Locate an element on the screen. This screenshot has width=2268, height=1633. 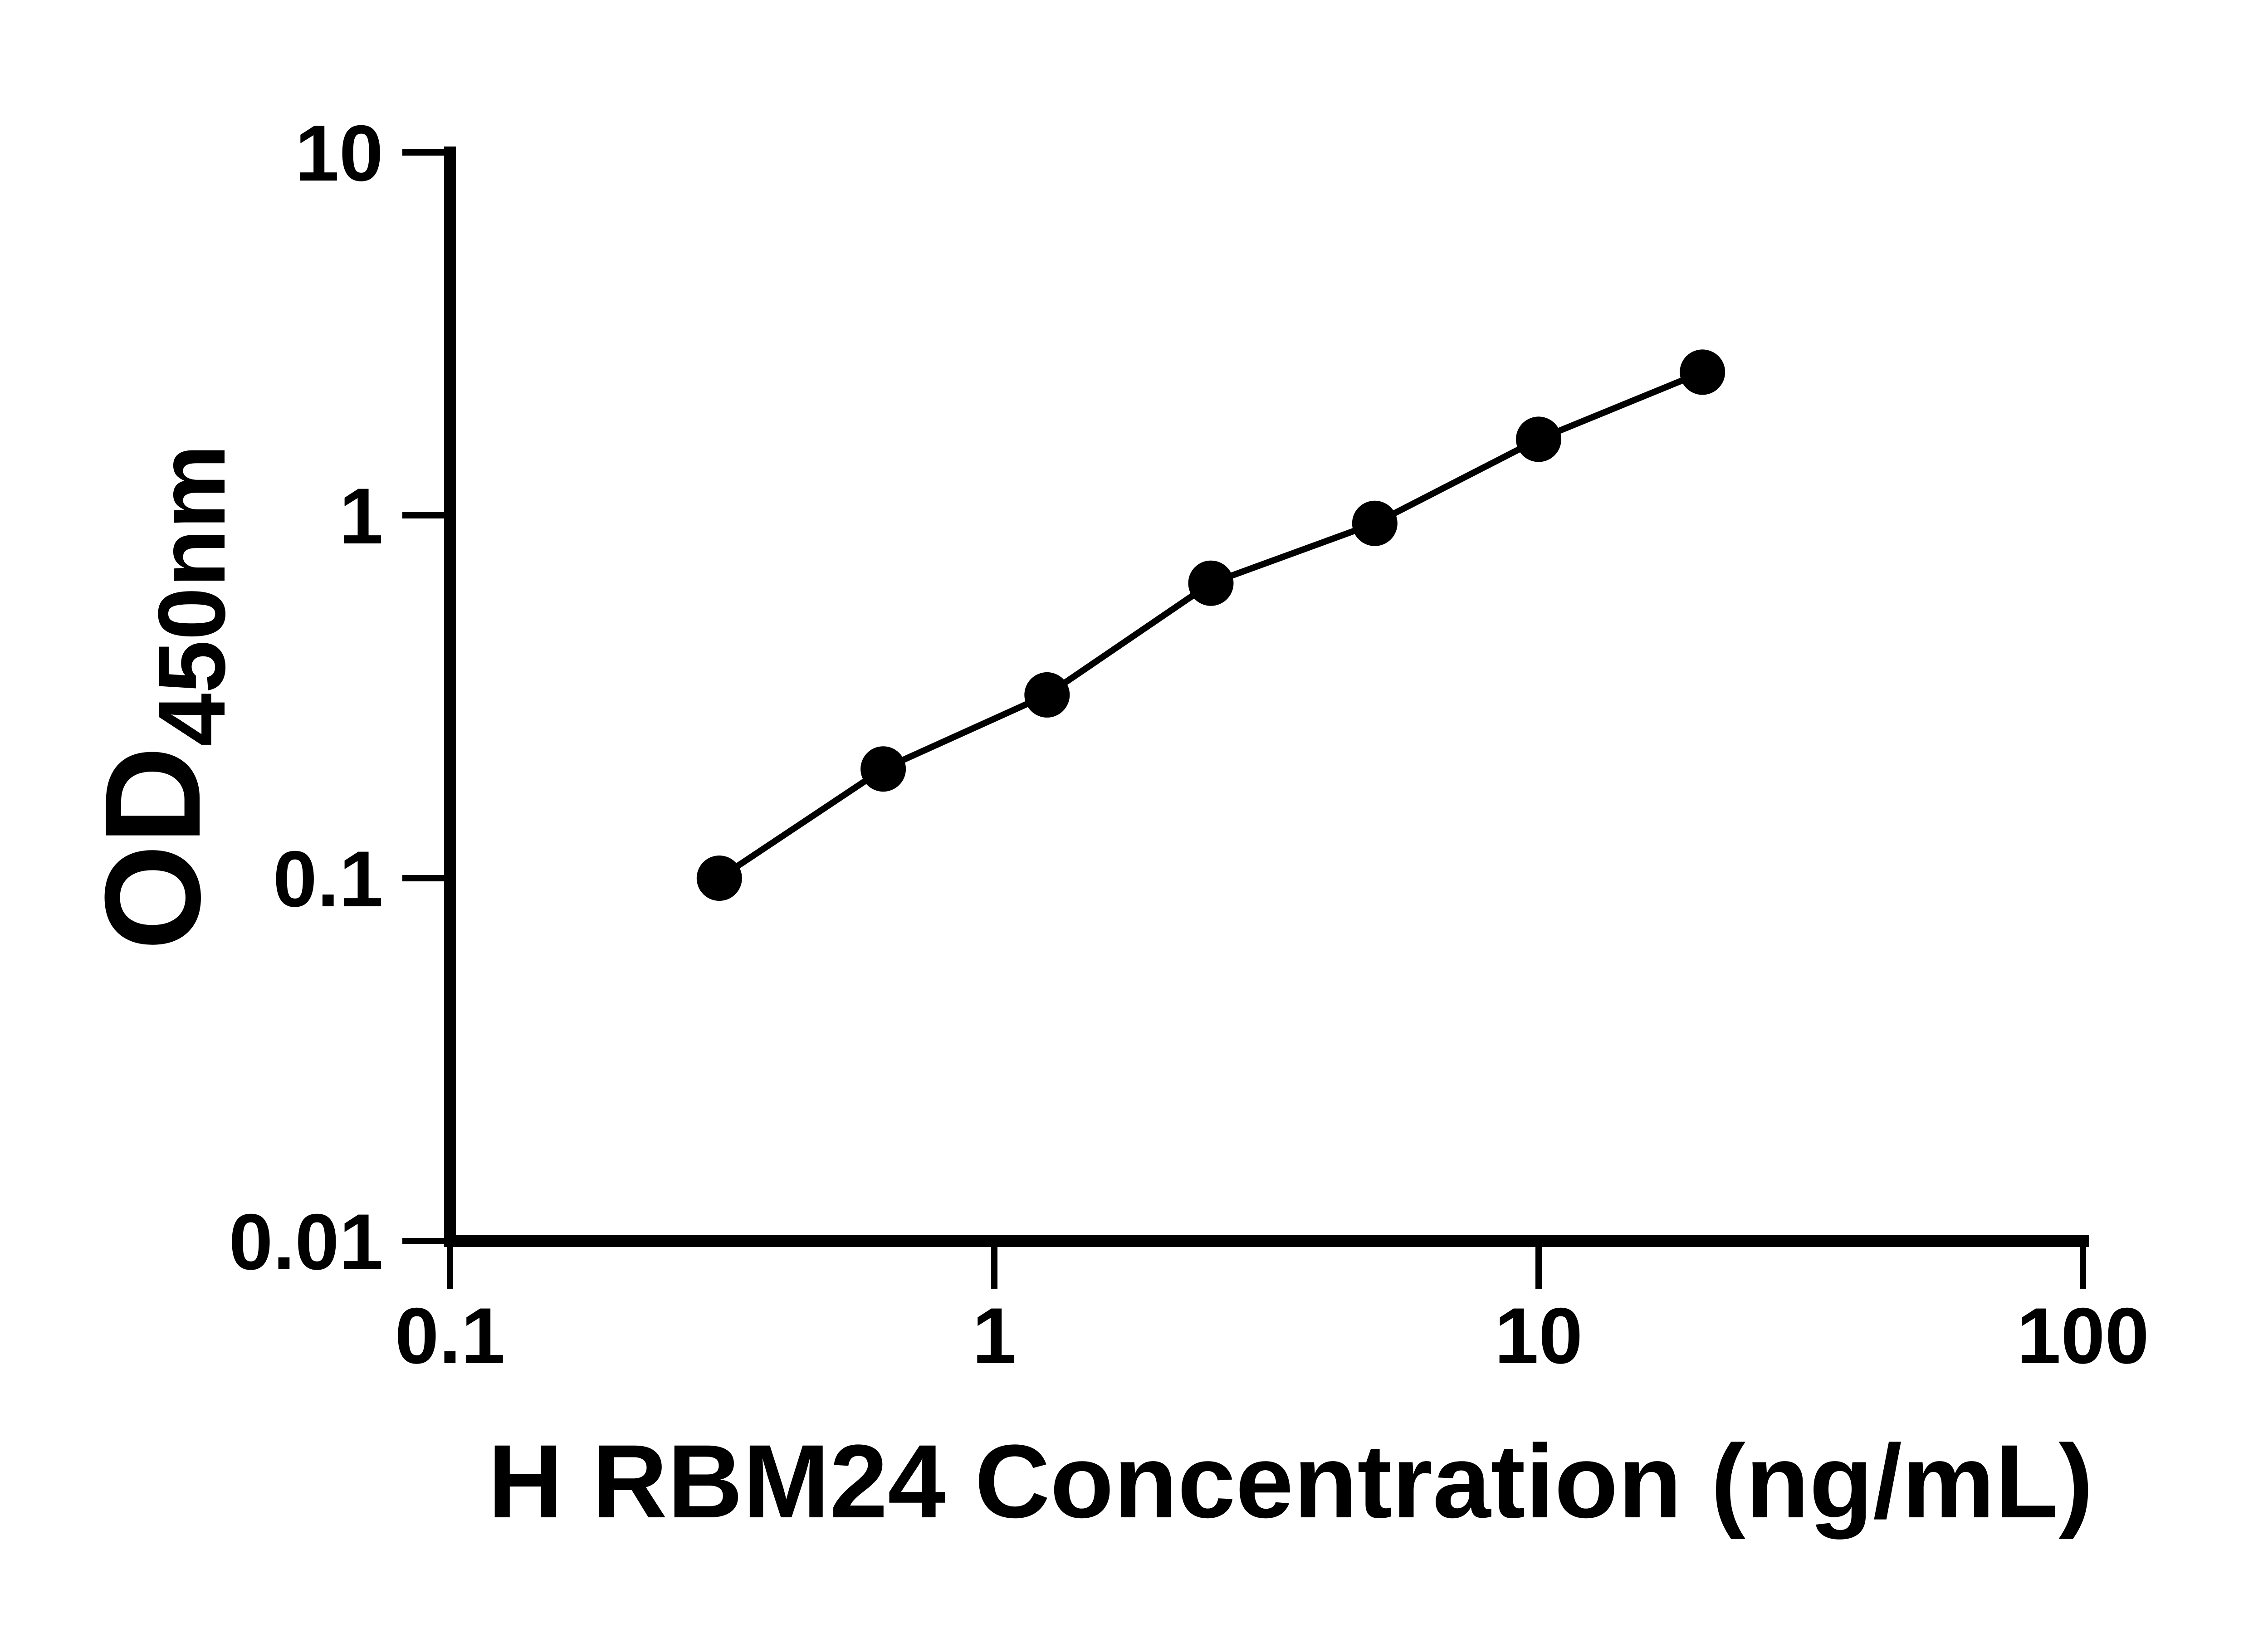
x-axis-title: H RBM24 Concentration (ng/mL) is located at coordinates (1290, 1481).